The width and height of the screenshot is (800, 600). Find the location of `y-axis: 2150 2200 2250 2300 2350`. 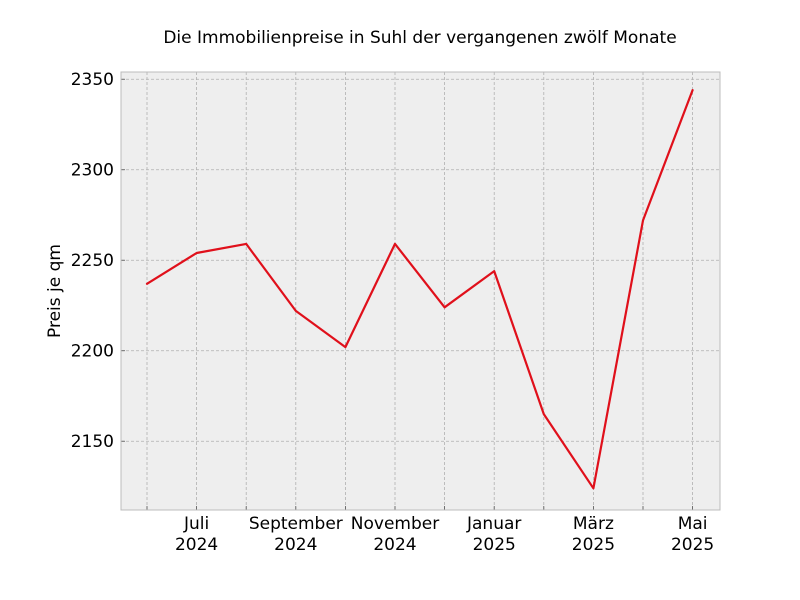

y-axis: 2150 2200 2250 2300 2350 is located at coordinates (98, 261).